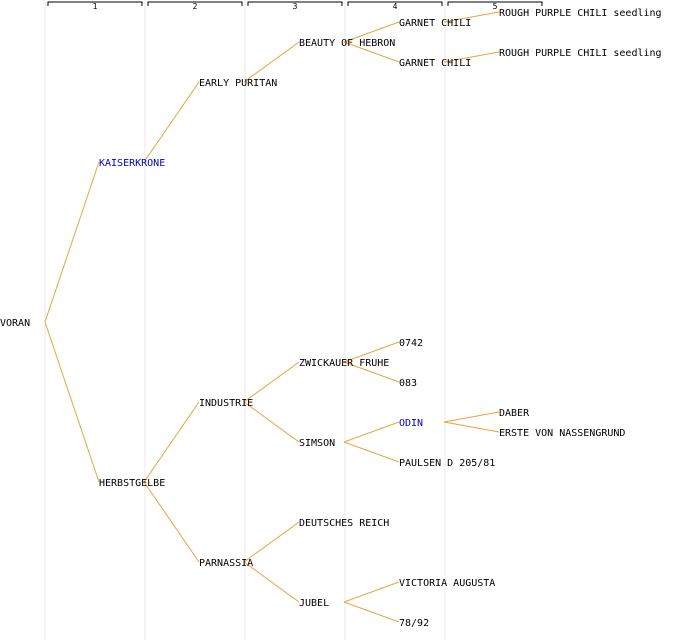  What do you see at coordinates (238, 83) in the screenshot?
I see `pedigree-node-label: EARLY PURITAN` at bounding box center [238, 83].